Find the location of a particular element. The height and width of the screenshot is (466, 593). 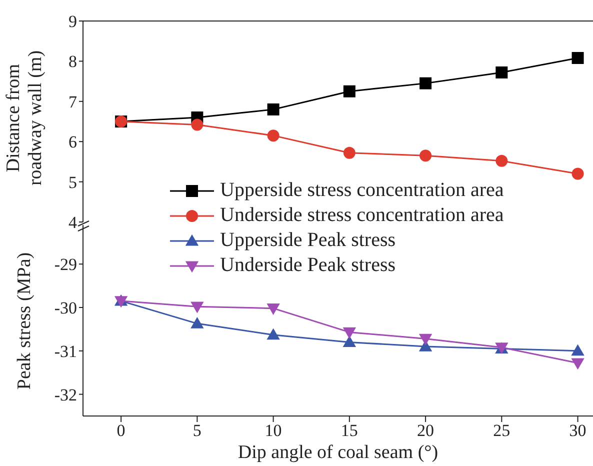

legend-label: Upperside stress concentration area is located at coordinates (362, 190).